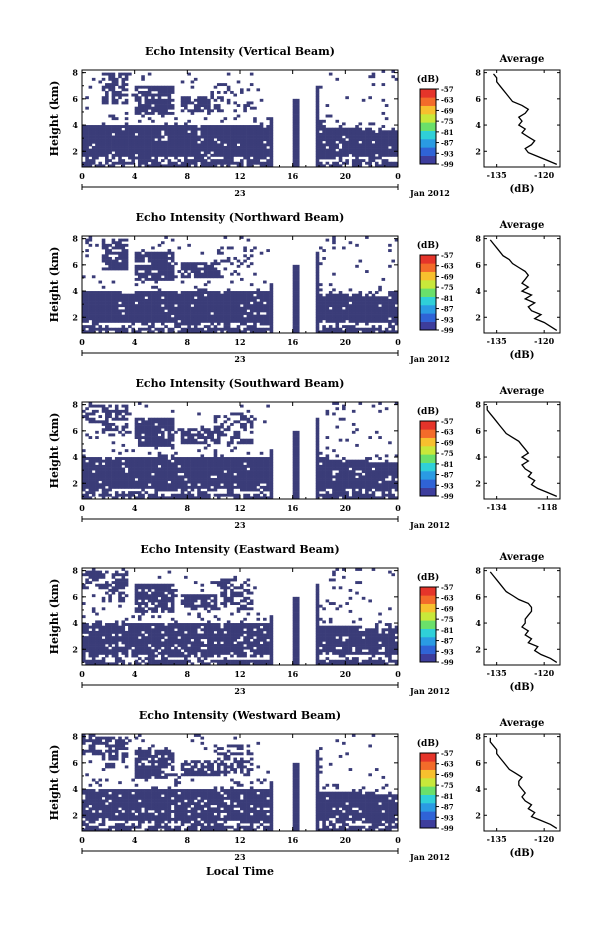 This screenshot has height=929, width=613. Describe the element at coordinates (240, 193) in the screenshot. I see `date-label: 23` at that location.